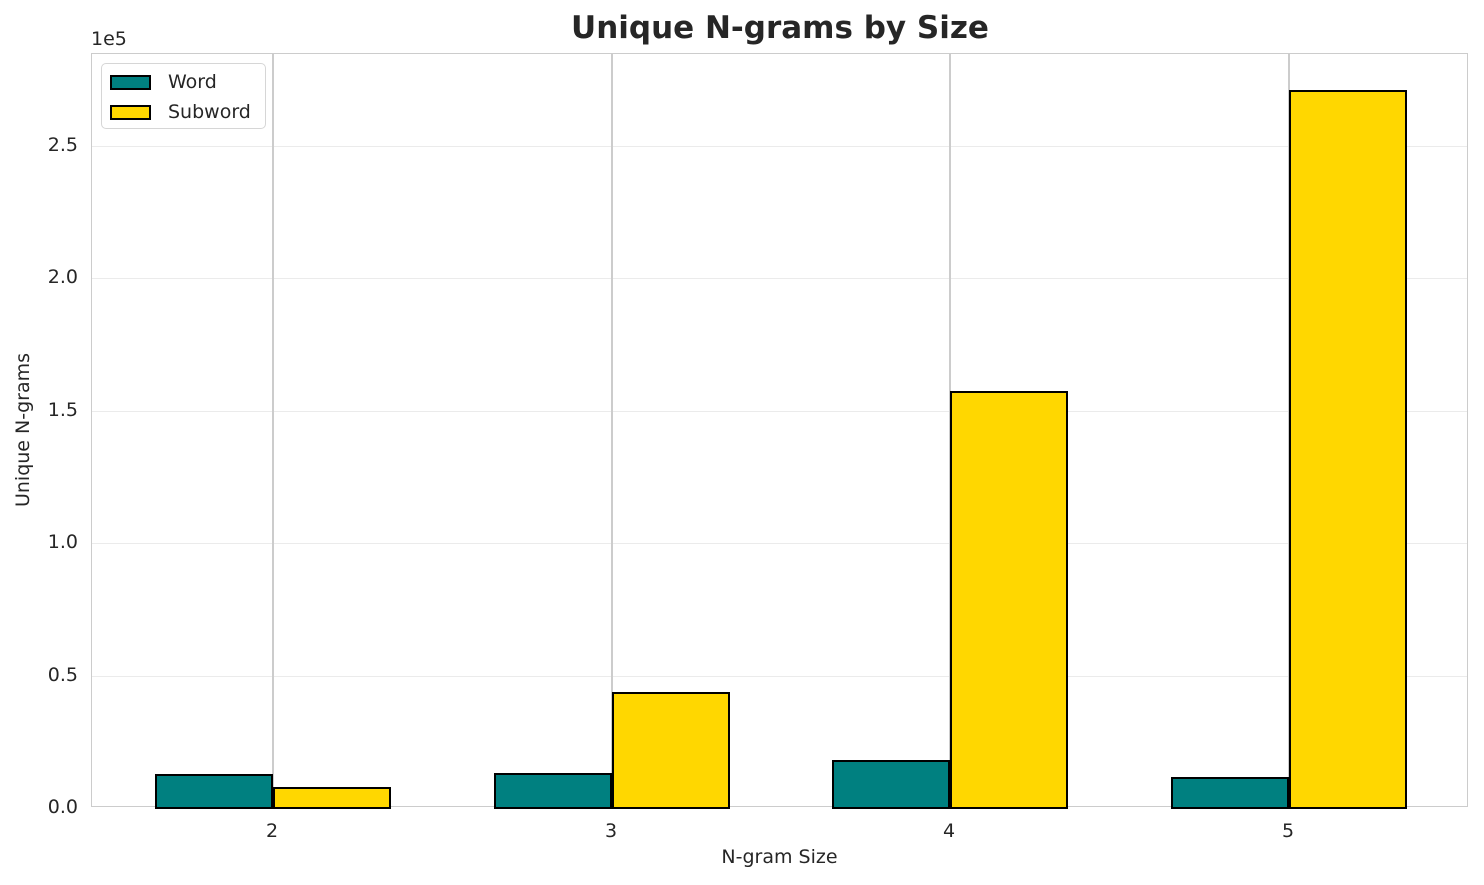  What do you see at coordinates (780, 28) in the screenshot?
I see `chart-title: Unique N-grams by Size` at bounding box center [780, 28].